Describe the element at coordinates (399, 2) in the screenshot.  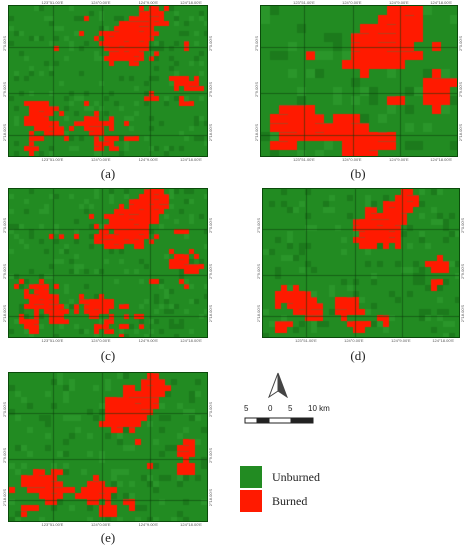
I see `tick-label-b-top-2: 124°9.00'E` at that location.